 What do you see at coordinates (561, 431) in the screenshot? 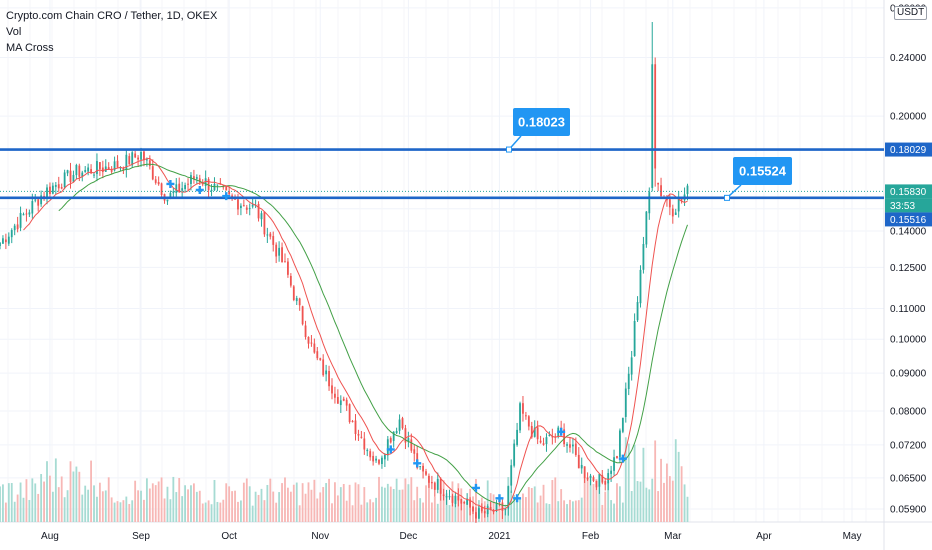
I see `ma-cross-marker` at bounding box center [561, 431].